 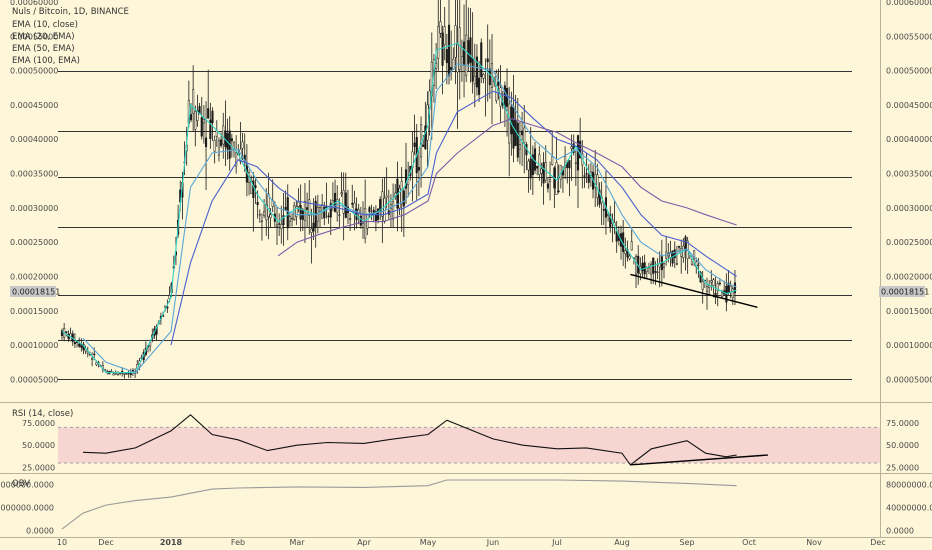 I want to click on y-tick-label-right: 0.00020000, so click(x=909, y=276).